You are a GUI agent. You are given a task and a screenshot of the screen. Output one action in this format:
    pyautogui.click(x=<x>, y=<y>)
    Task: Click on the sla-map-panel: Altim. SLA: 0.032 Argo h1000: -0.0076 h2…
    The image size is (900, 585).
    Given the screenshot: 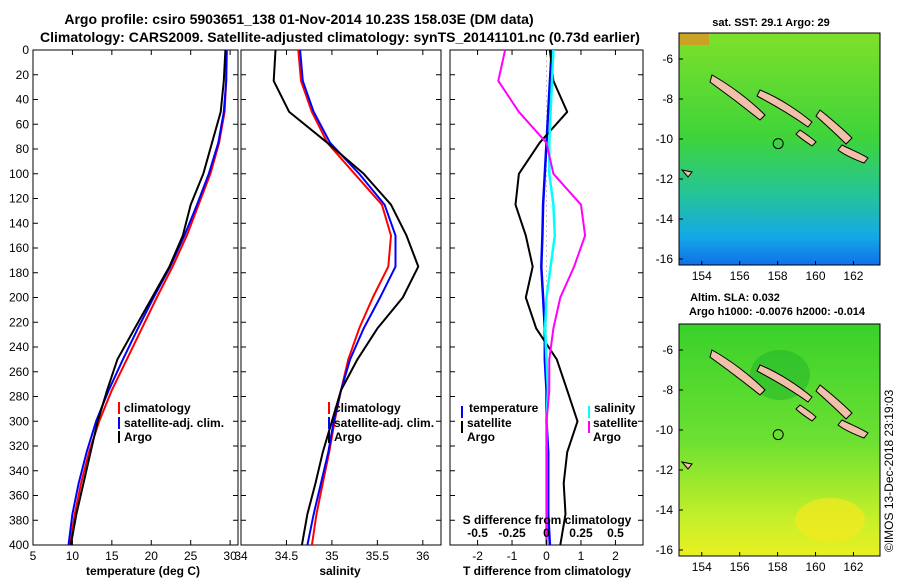 What is the action you would take?
    pyautogui.click(x=768, y=433)
    